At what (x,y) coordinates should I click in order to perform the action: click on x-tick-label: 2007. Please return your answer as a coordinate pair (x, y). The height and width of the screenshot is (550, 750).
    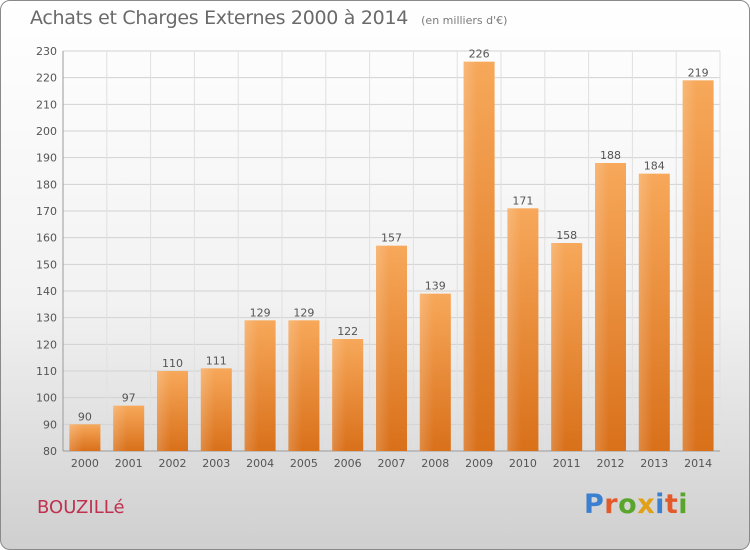
    Looking at the image, I should click on (392, 463).